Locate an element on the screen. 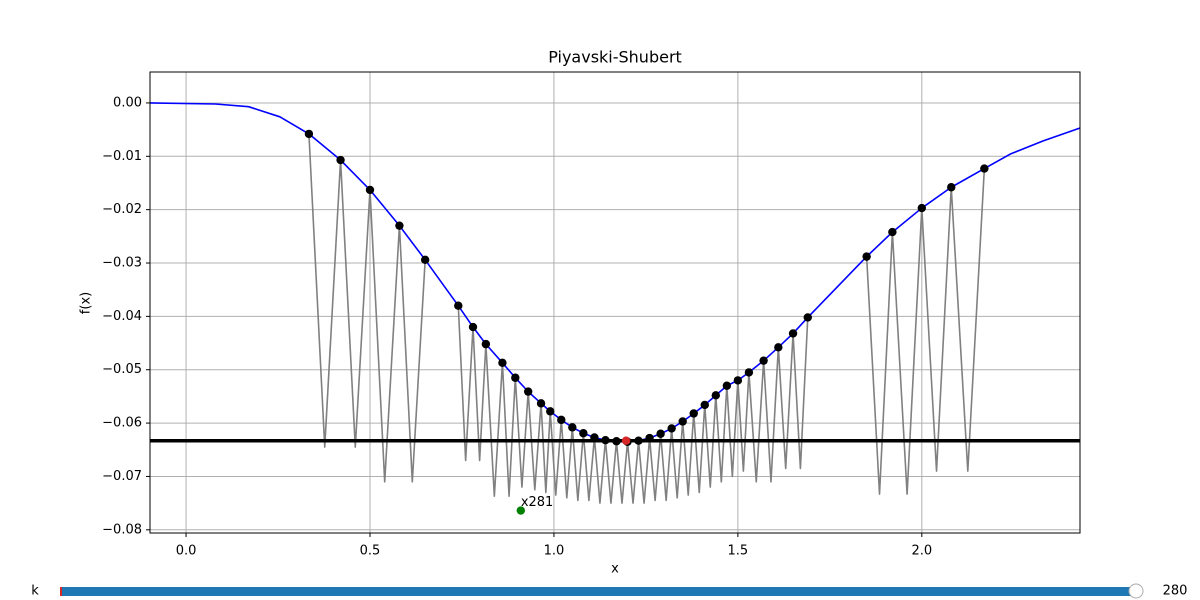 The height and width of the screenshot is (600, 1200). y-tick-label: −0.02 is located at coordinates (122, 209).